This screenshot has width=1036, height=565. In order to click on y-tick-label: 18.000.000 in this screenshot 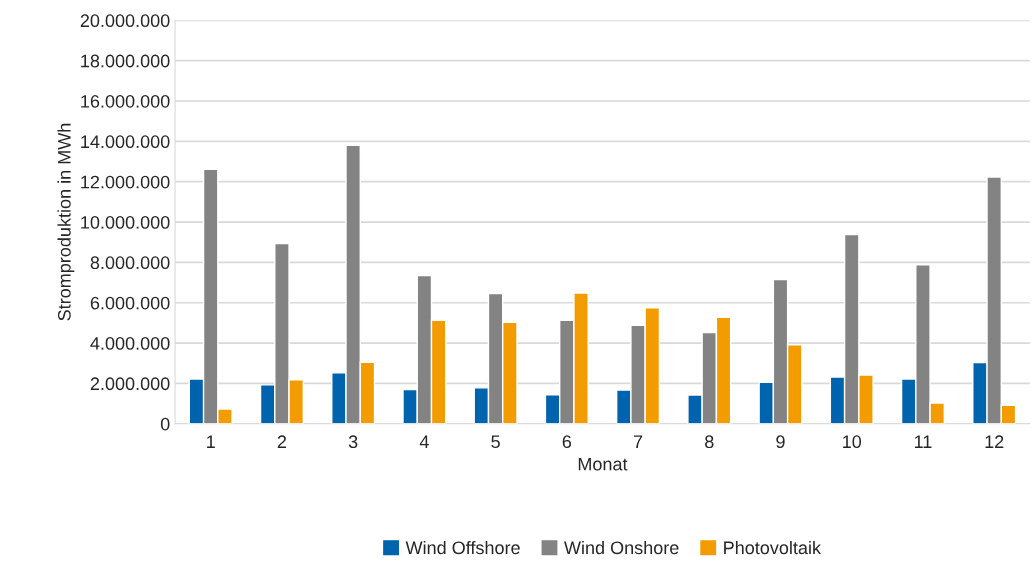, I will do `click(125, 61)`.